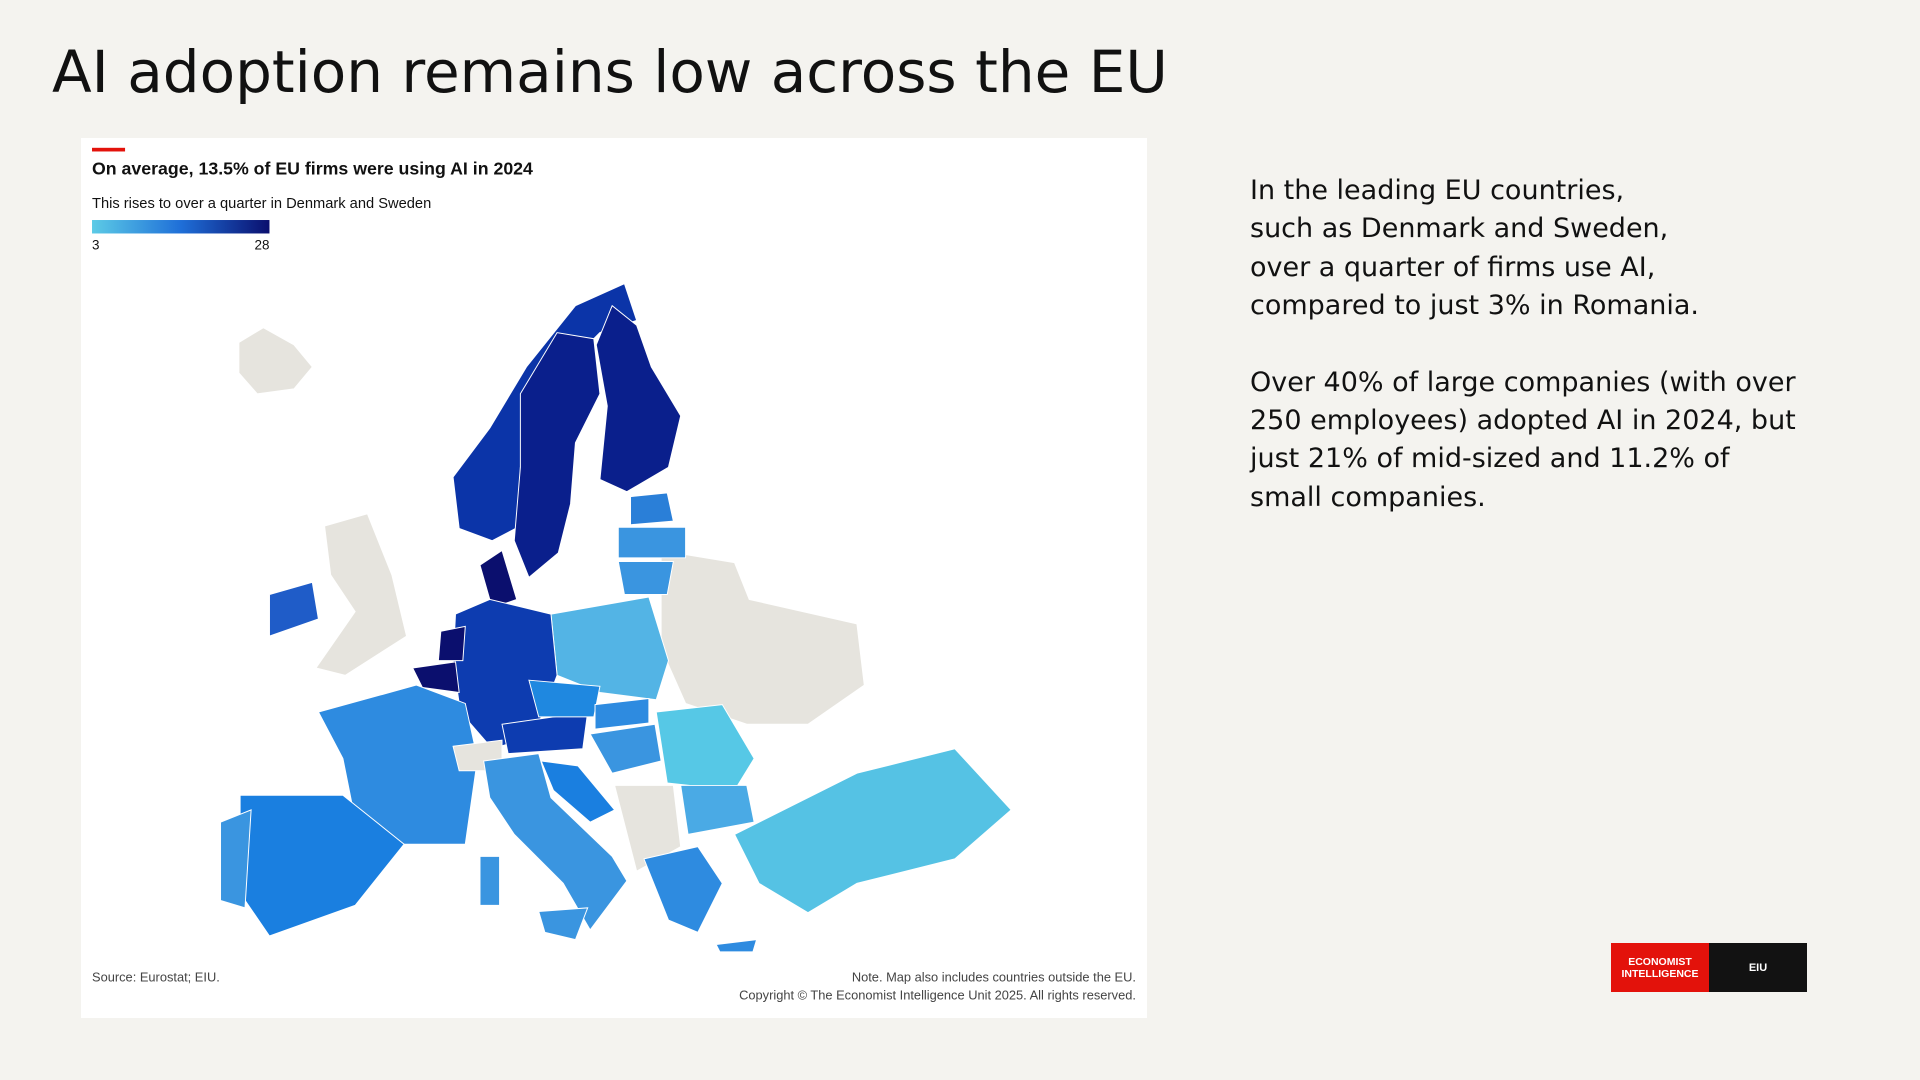  What do you see at coordinates (109, 149) in the screenshot?
I see `accent-bar` at bounding box center [109, 149].